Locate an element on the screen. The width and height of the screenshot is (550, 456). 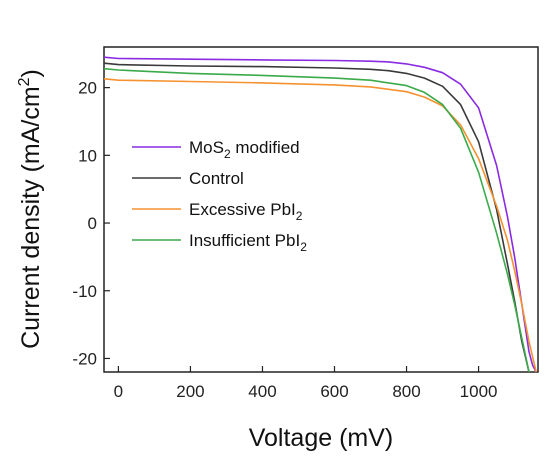
legend-label-0: MoS2 modified is located at coordinates (244, 149).